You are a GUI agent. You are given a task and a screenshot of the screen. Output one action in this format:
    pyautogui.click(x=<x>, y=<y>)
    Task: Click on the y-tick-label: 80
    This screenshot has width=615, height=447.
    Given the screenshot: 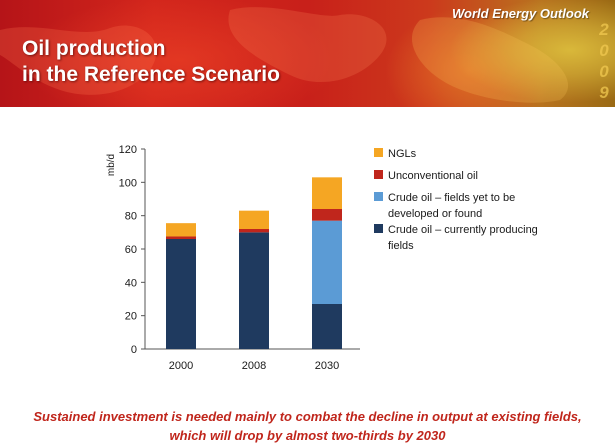 What is the action you would take?
    pyautogui.click(x=131, y=217)
    